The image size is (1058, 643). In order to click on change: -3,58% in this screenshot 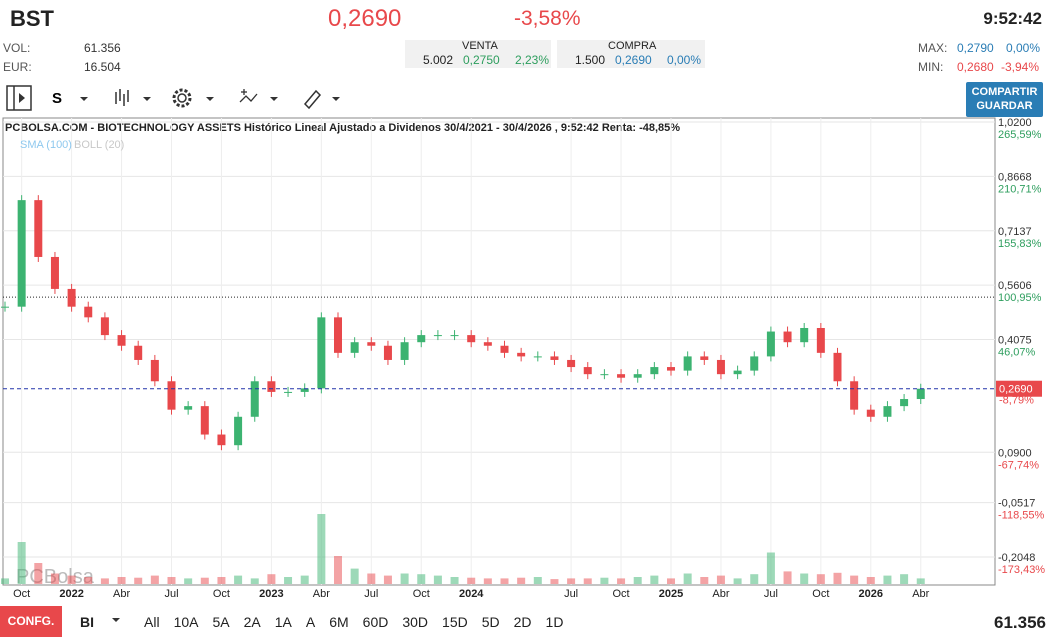, I will do `click(547, 18)`.